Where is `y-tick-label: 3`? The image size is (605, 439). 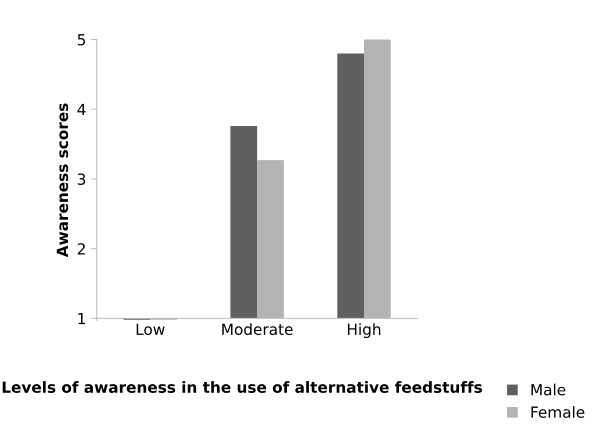 y-tick-label: 3 is located at coordinates (82, 179).